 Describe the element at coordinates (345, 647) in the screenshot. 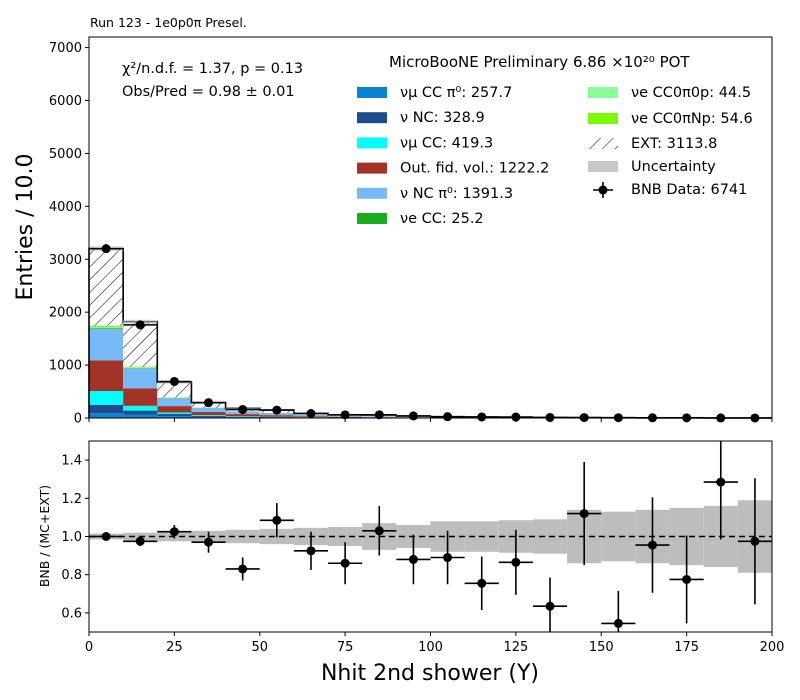

I see `ratio-x-tick-label: 75` at that location.